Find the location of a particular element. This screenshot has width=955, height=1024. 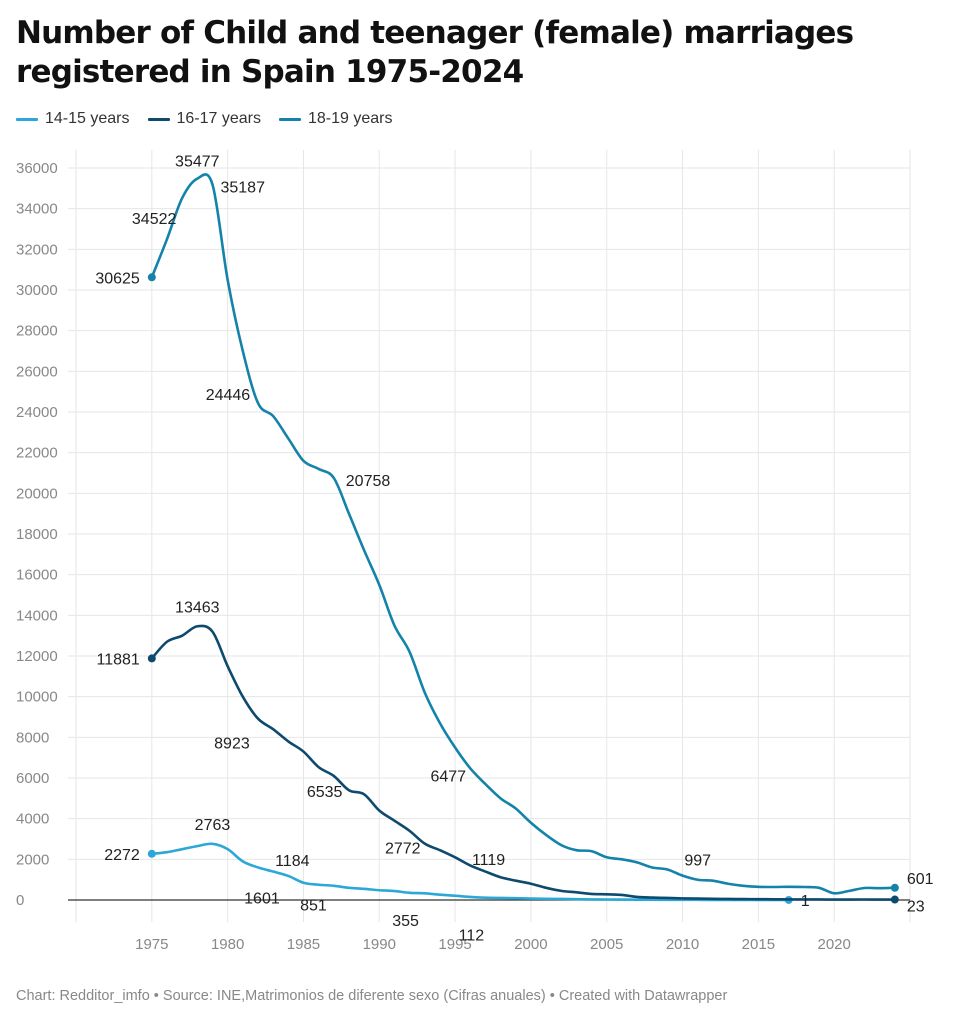

y-tick-label: 12000 is located at coordinates (37, 656).